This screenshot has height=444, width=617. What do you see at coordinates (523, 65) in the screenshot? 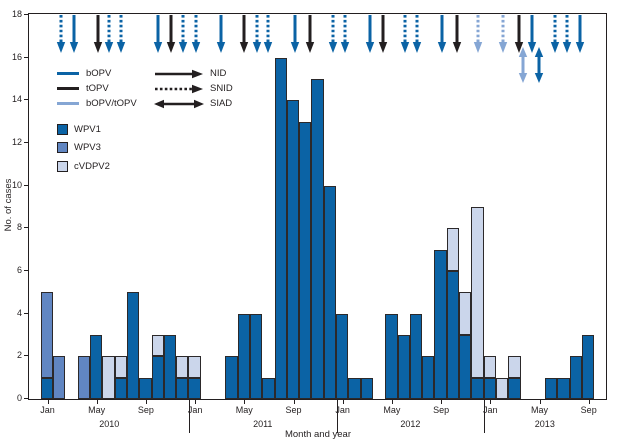
I see `campaign-arrow-double` at bounding box center [523, 65].